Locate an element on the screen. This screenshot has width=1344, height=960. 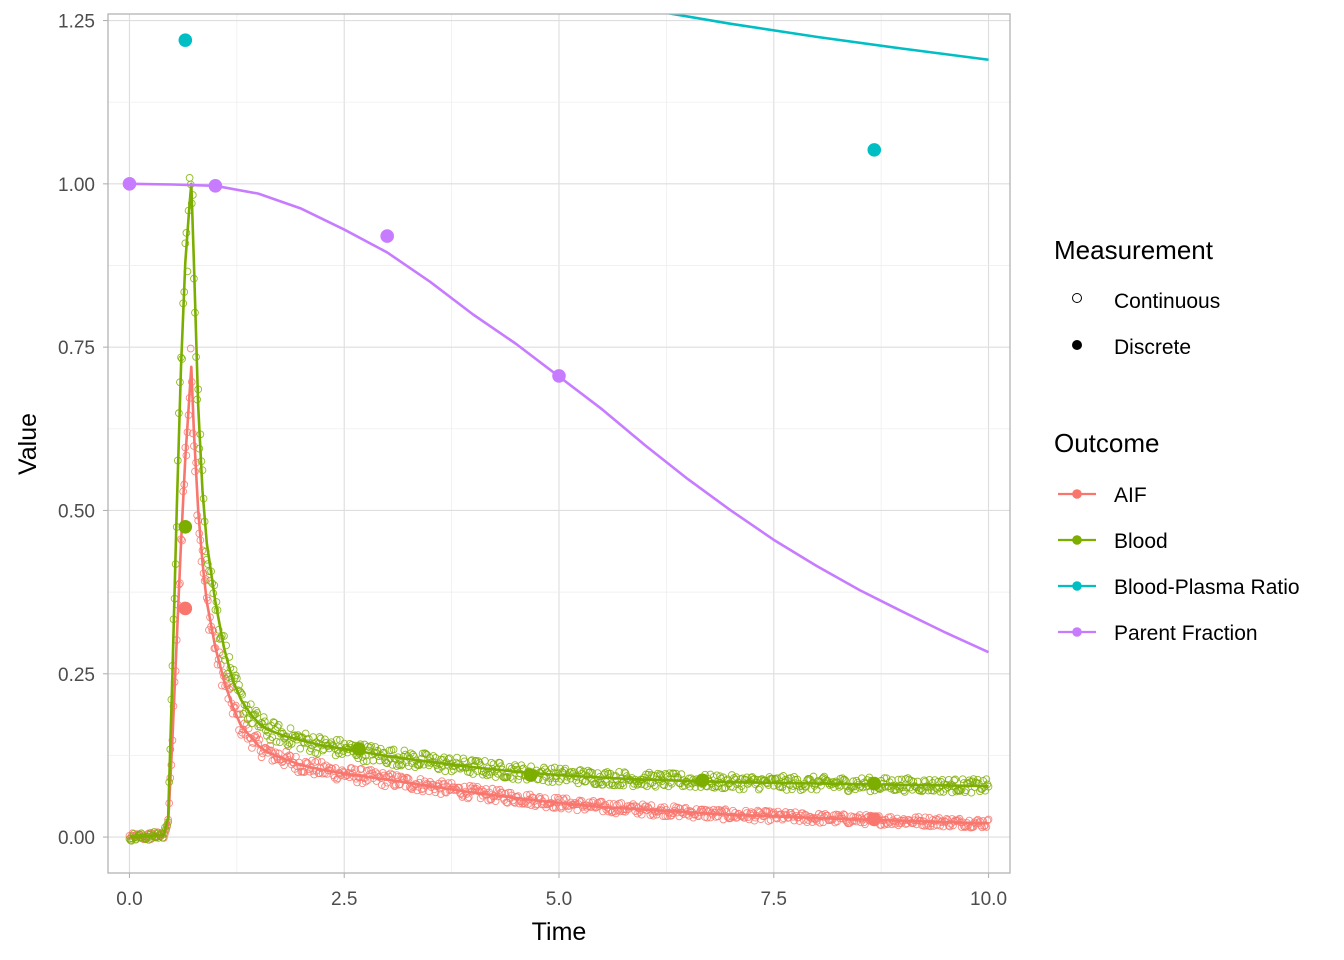
x-axis-title: Time is located at coordinates (559, 932).